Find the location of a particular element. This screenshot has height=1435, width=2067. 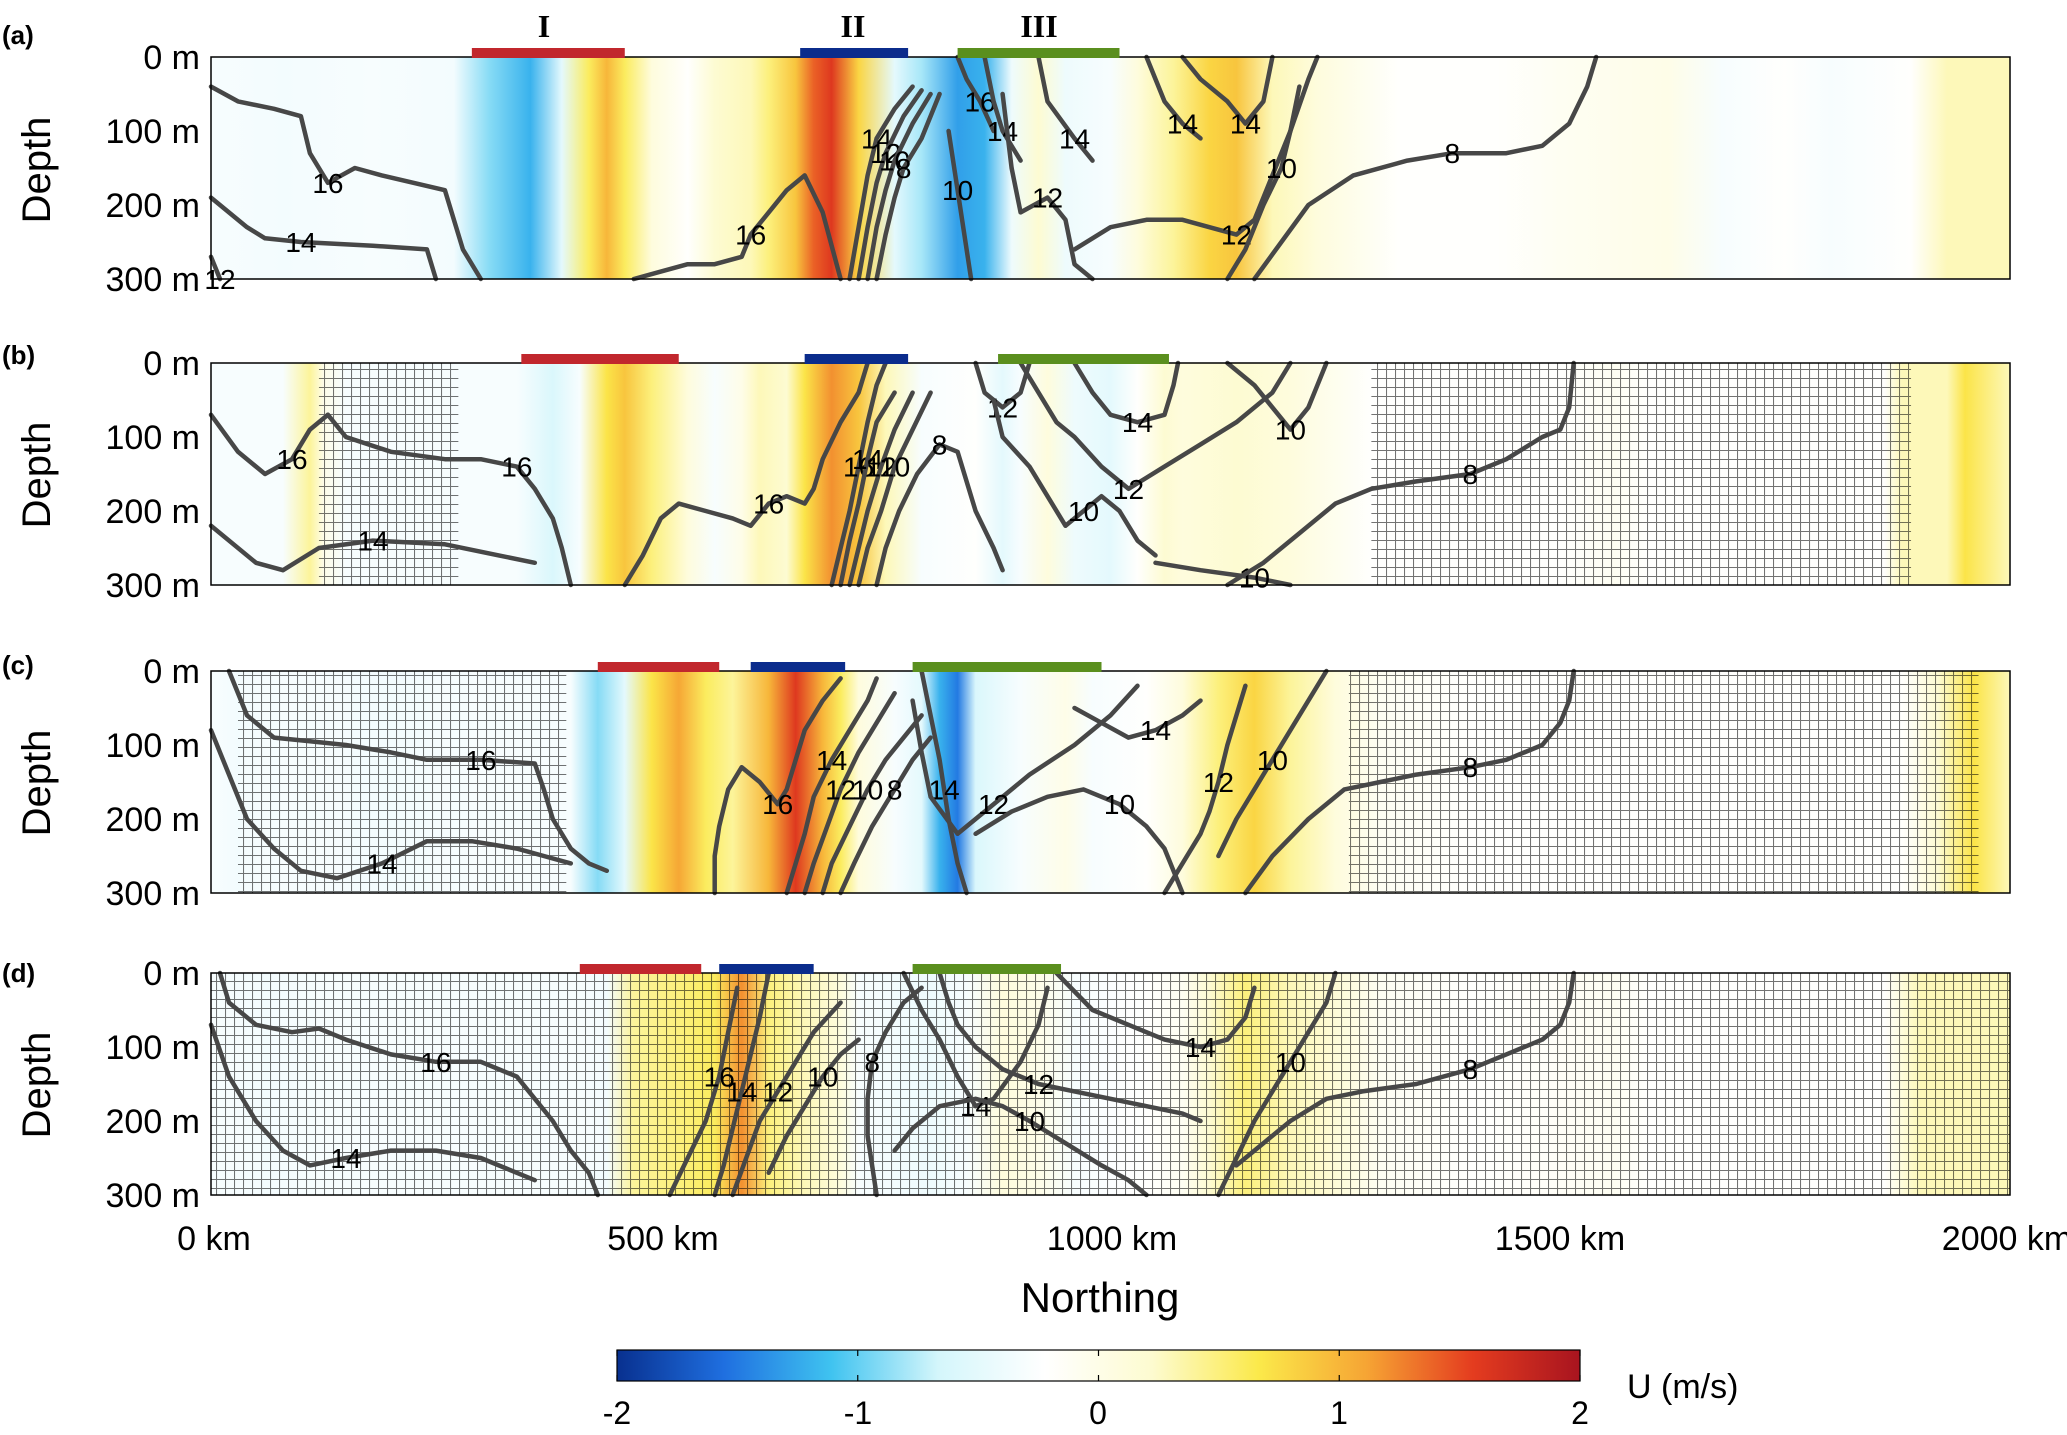

colorbar-tick-label: 1 is located at coordinates (1339, 1413).